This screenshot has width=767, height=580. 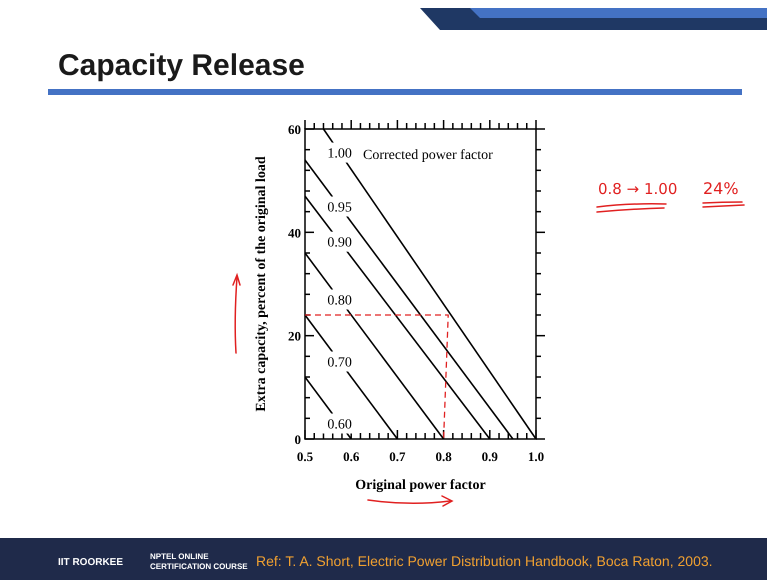 I want to click on text: NPTEL ONLINE CERTIFICATION COURSE, so click(x=199, y=561).